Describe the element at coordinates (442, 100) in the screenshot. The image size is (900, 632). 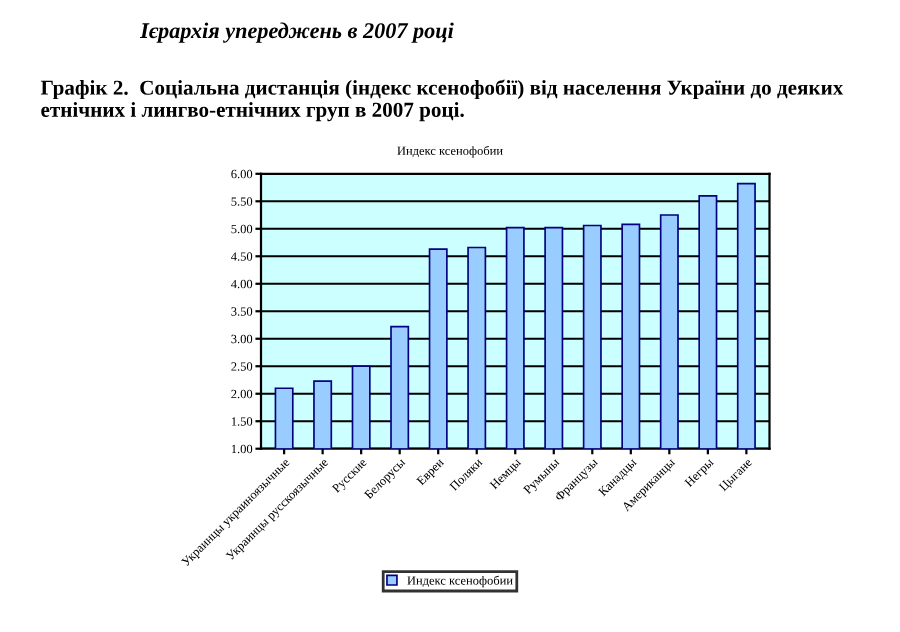
I see `chart-subtitle: Графік 2. Соціальна дистанція (індекс ксенофобії) від населення України до деяких етнічних і лингво-етнічних груп в 2007 році.` at that location.